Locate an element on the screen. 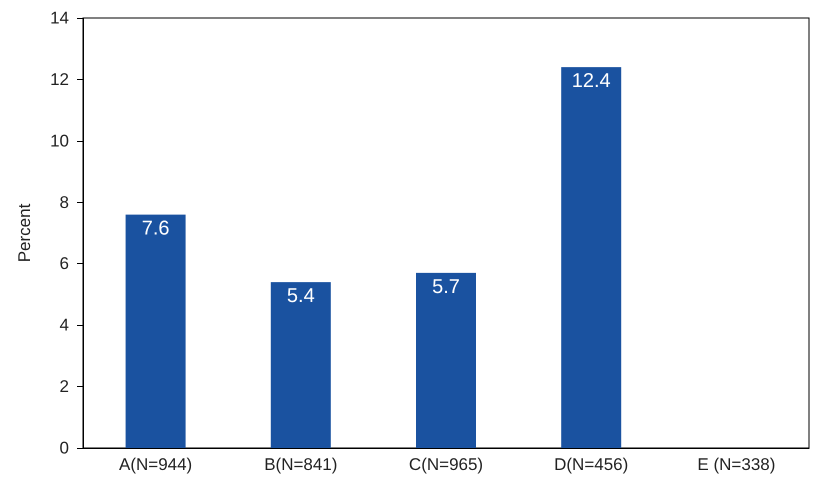 Image resolution: width=813 pixels, height=480 pixels. data-label: 7.6 is located at coordinates (156, 229).